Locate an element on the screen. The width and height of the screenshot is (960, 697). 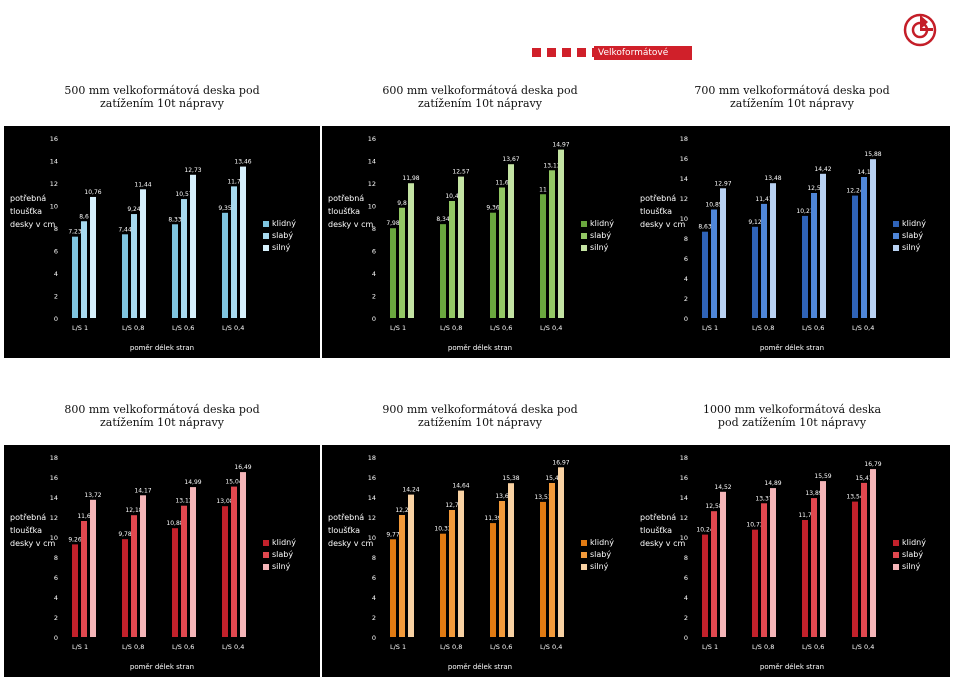
data-label: 14,64 is located at coordinates (460, 486).